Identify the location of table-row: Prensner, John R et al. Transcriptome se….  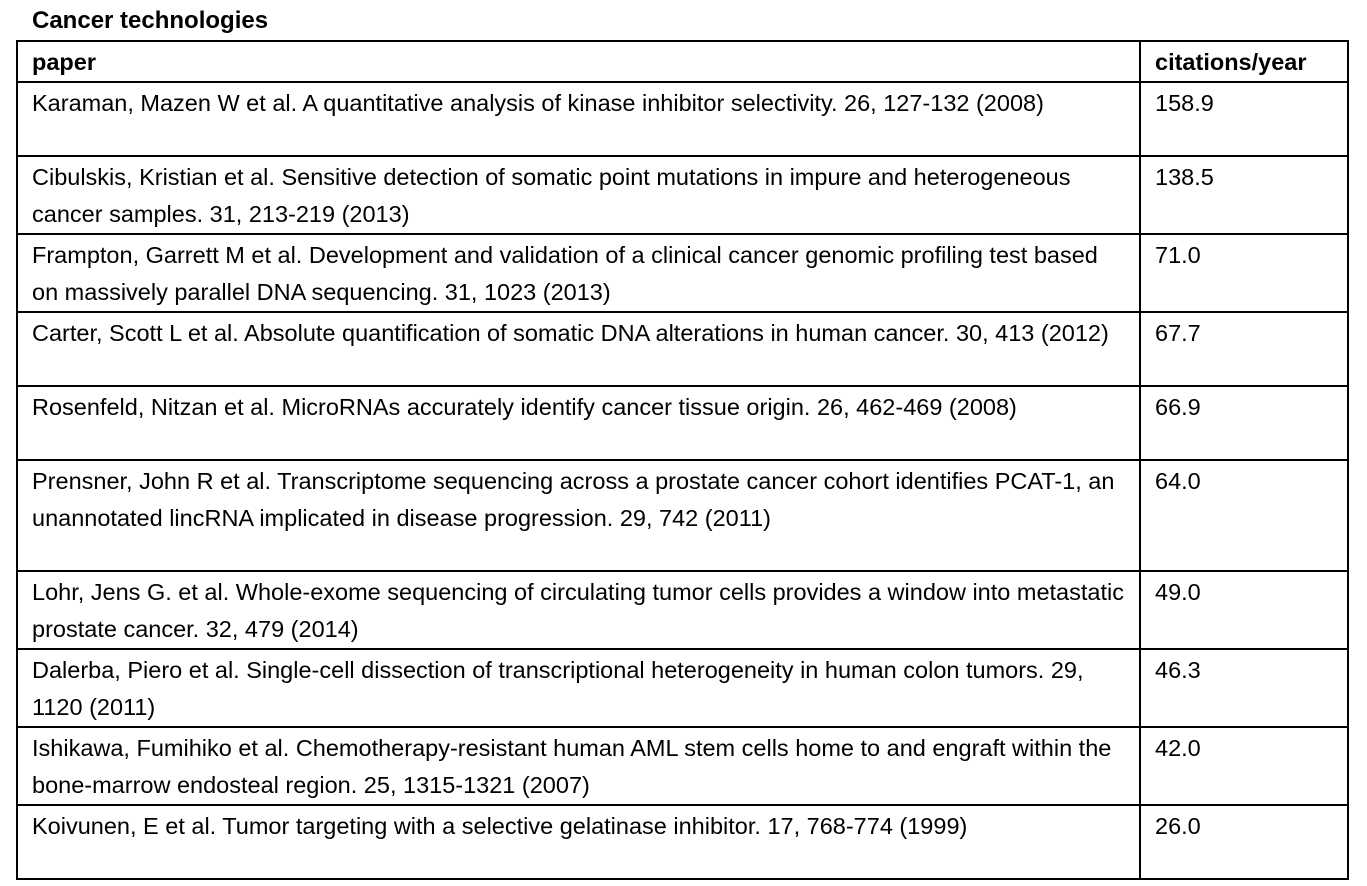
(682, 515).